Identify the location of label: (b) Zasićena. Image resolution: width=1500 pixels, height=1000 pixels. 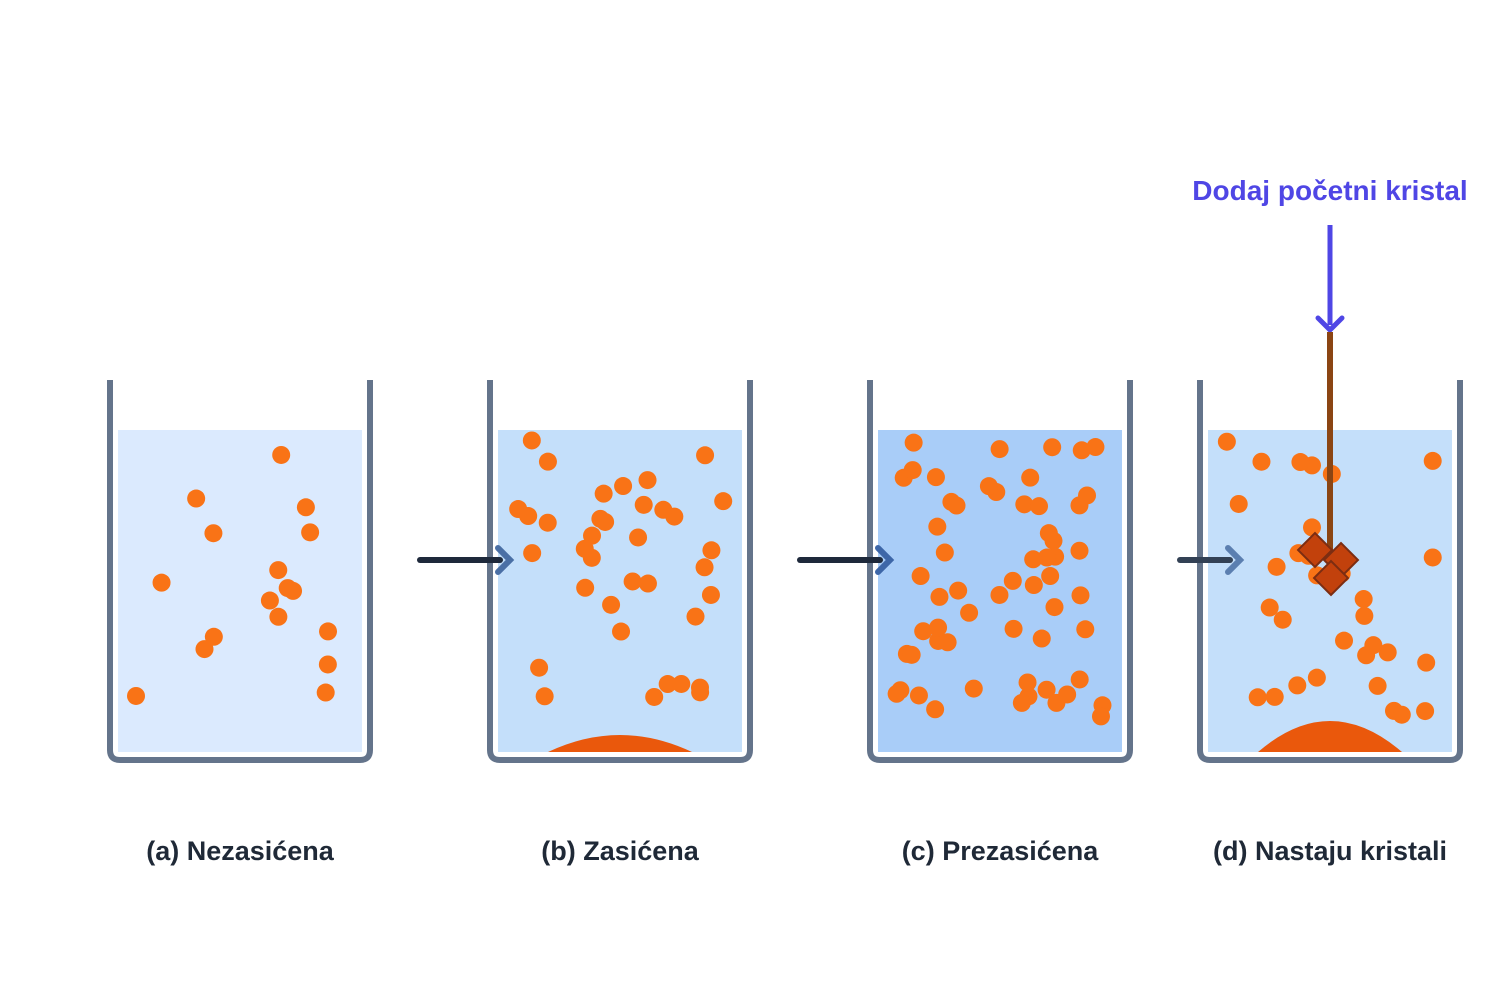
(620, 851).